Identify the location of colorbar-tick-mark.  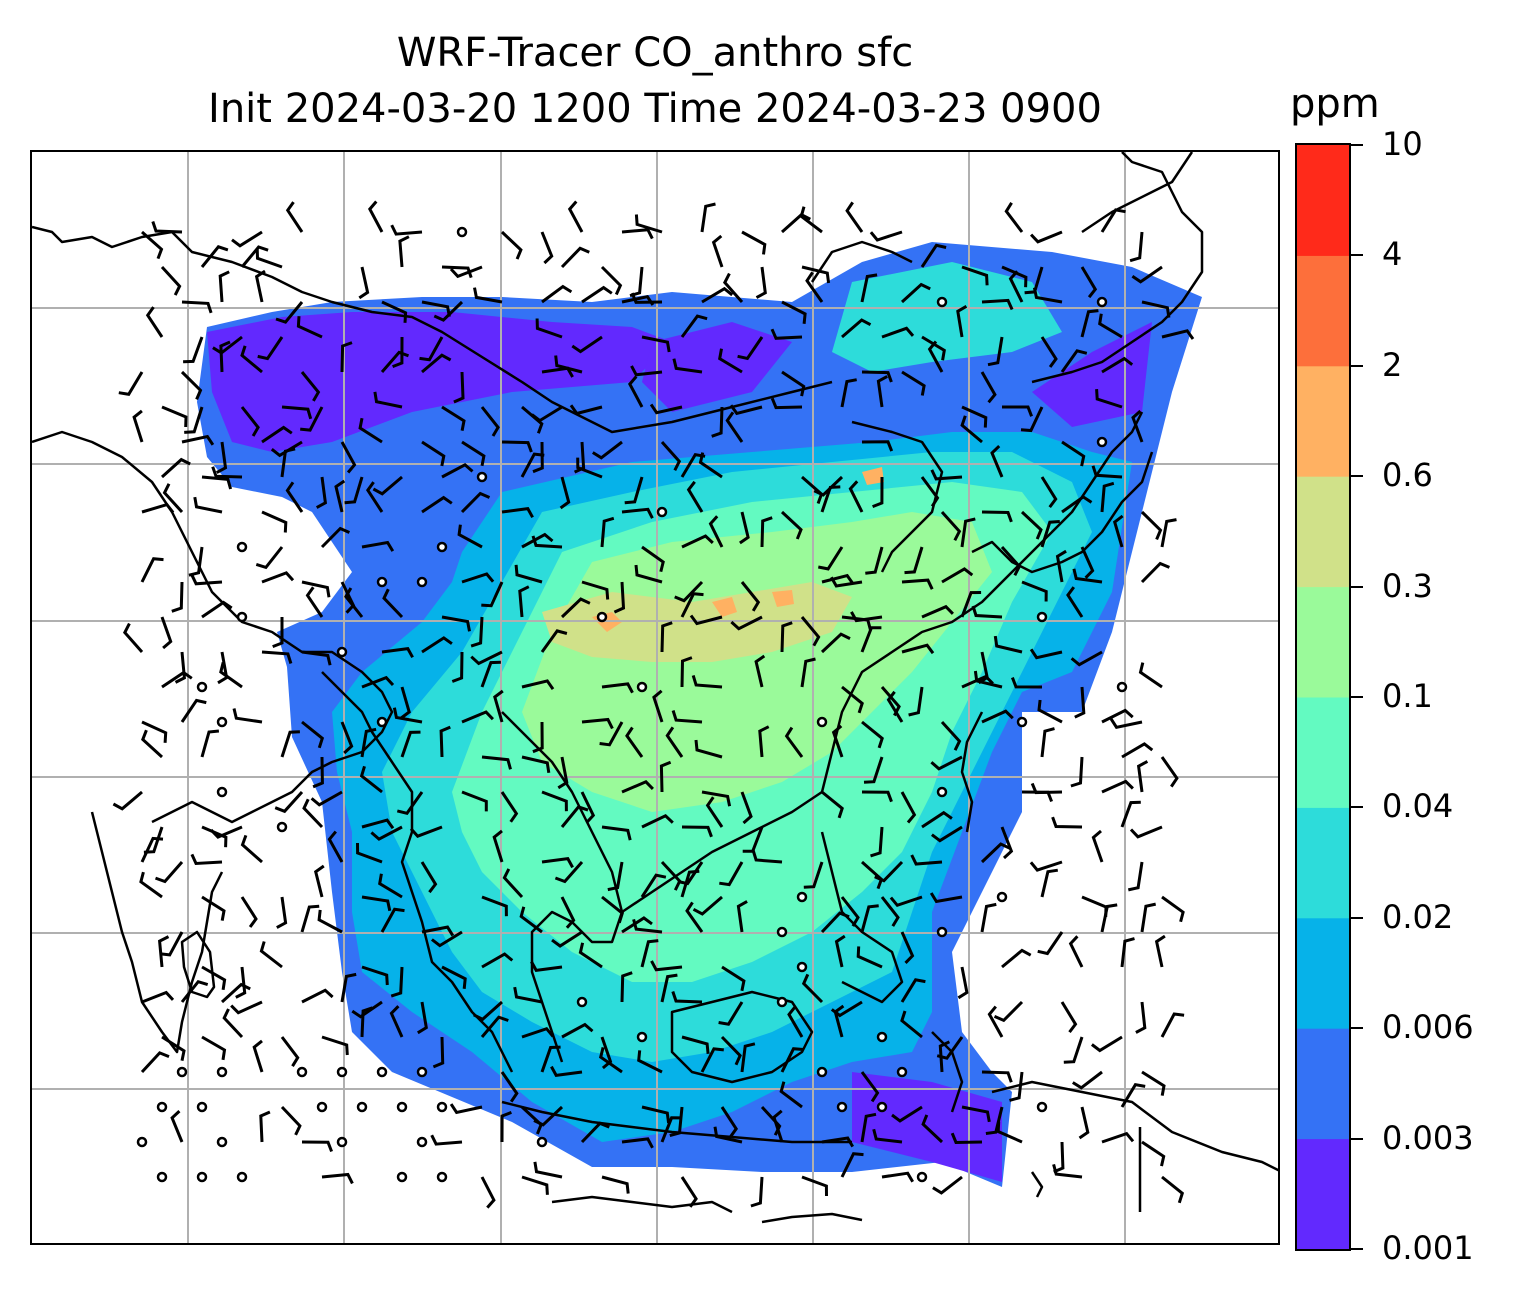
(1357, 1028).